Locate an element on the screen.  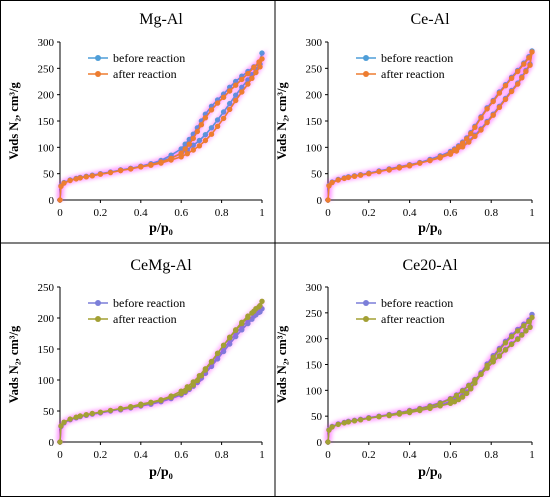
chart-title: Ce-Al is located at coordinates (430, 19).